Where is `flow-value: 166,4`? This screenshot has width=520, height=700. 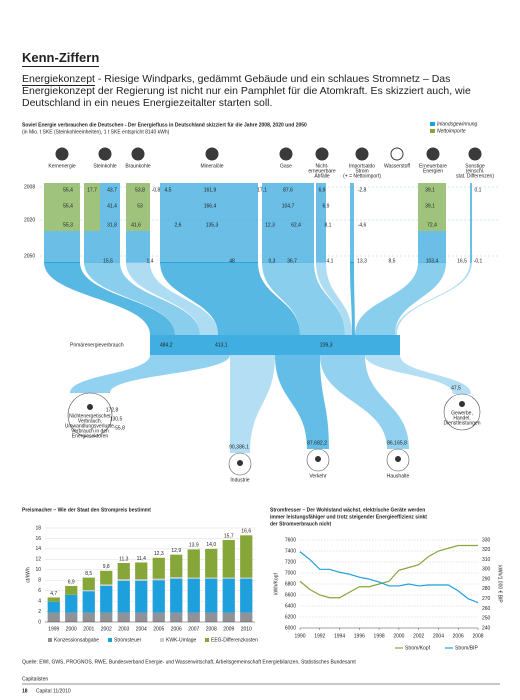
flow-value: 166,4 is located at coordinates (210, 206).